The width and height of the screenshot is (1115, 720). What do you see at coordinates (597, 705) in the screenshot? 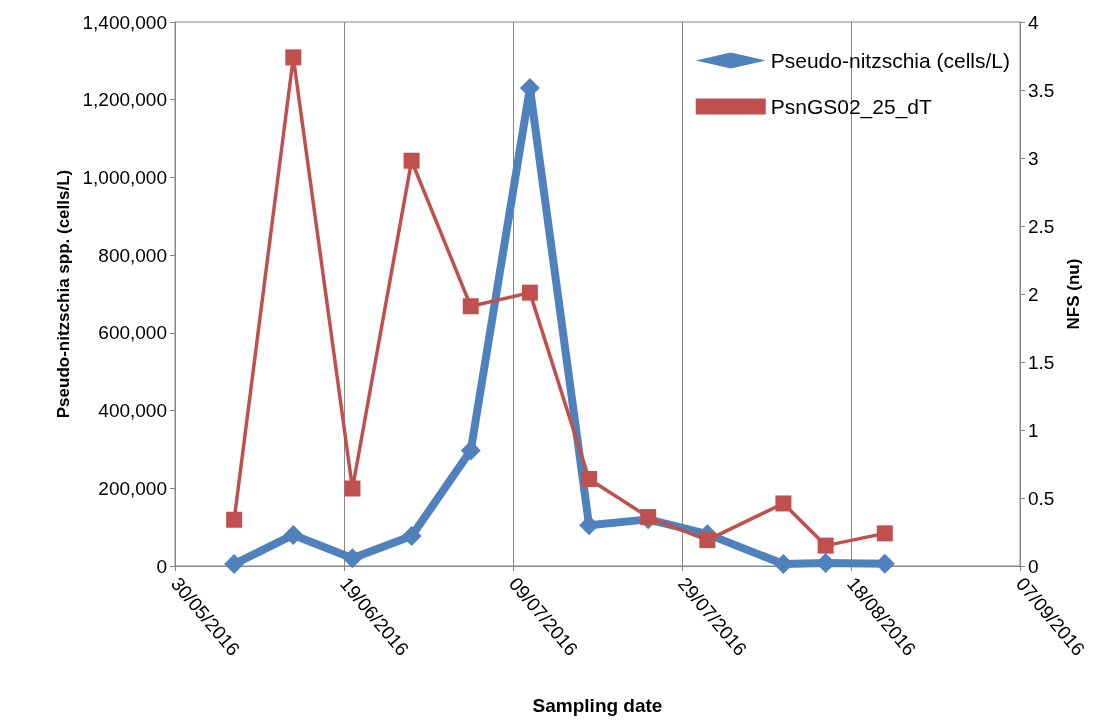
I see `x-axis-title: Sampling date` at bounding box center [597, 705].